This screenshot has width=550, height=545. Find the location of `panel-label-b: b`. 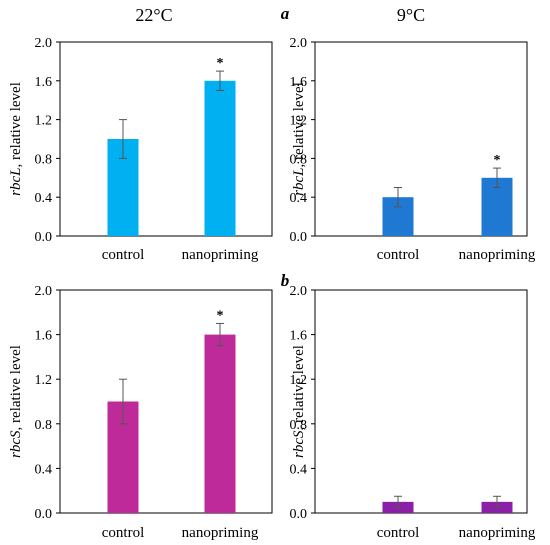

panel-label-b: b is located at coordinates (285, 280).